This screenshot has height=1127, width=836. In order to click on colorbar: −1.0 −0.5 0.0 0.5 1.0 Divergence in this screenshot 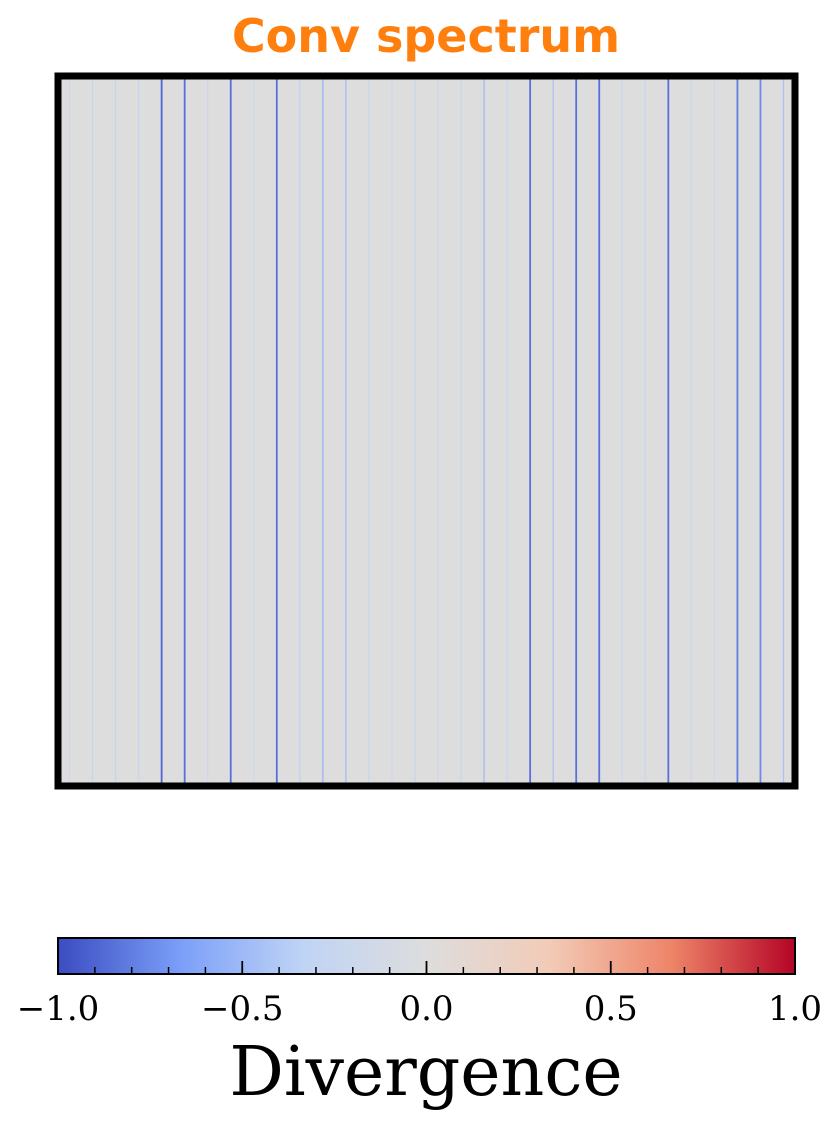, I will do `click(419, 1024)`.